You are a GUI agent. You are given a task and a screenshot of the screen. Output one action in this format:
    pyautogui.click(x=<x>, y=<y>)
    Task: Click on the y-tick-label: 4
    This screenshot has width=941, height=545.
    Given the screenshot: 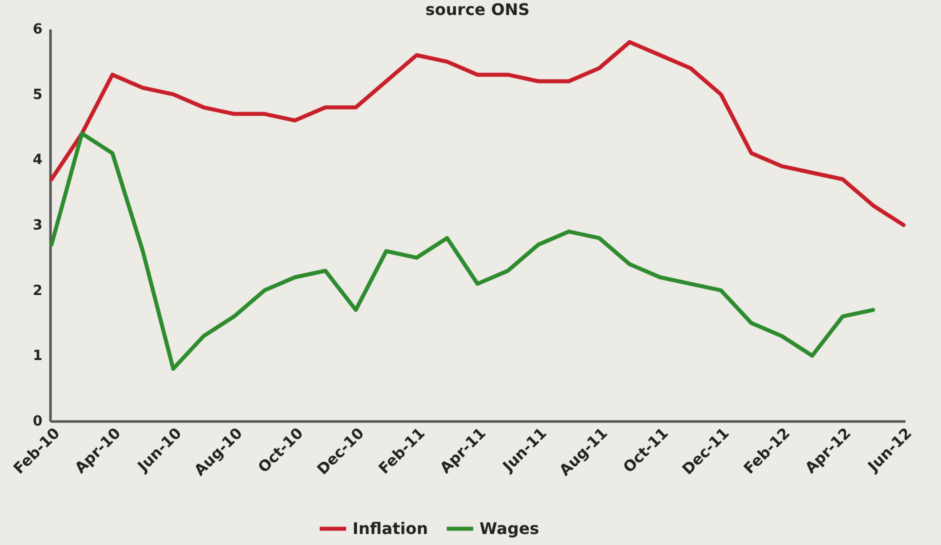 What is the action you would take?
    pyautogui.click(x=37, y=160)
    